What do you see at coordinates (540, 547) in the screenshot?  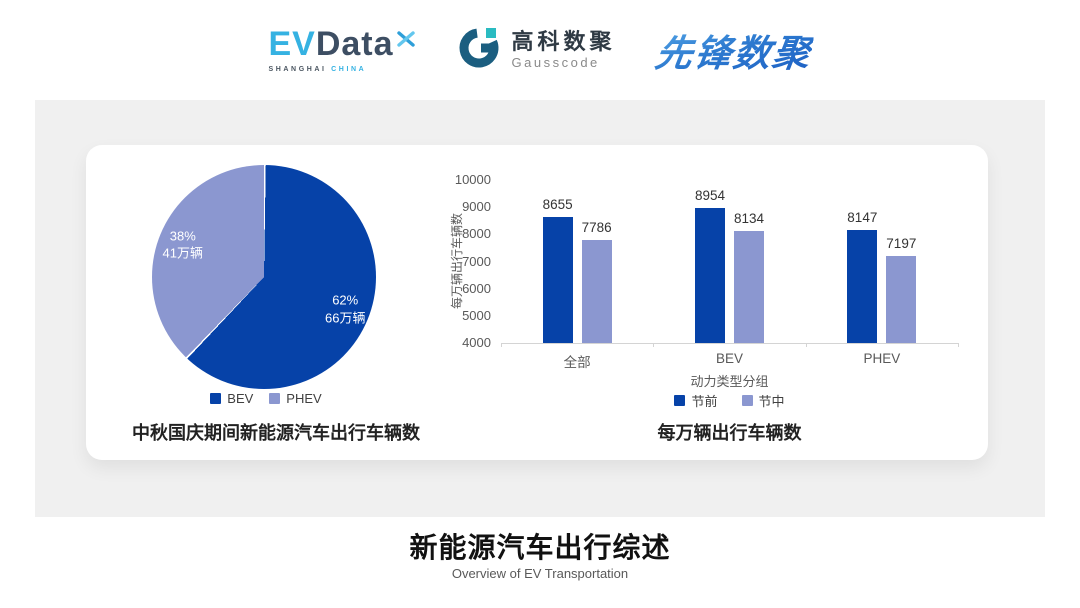 I see `page-title: 新能源汽车出行综述` at bounding box center [540, 547].